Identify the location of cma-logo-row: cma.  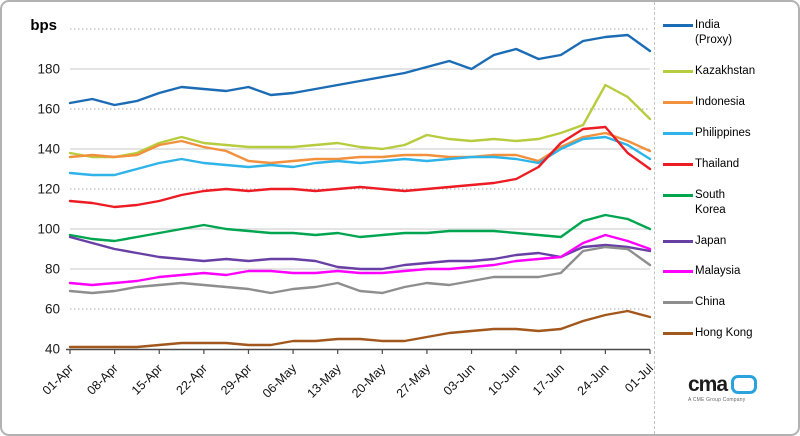
(723, 384).